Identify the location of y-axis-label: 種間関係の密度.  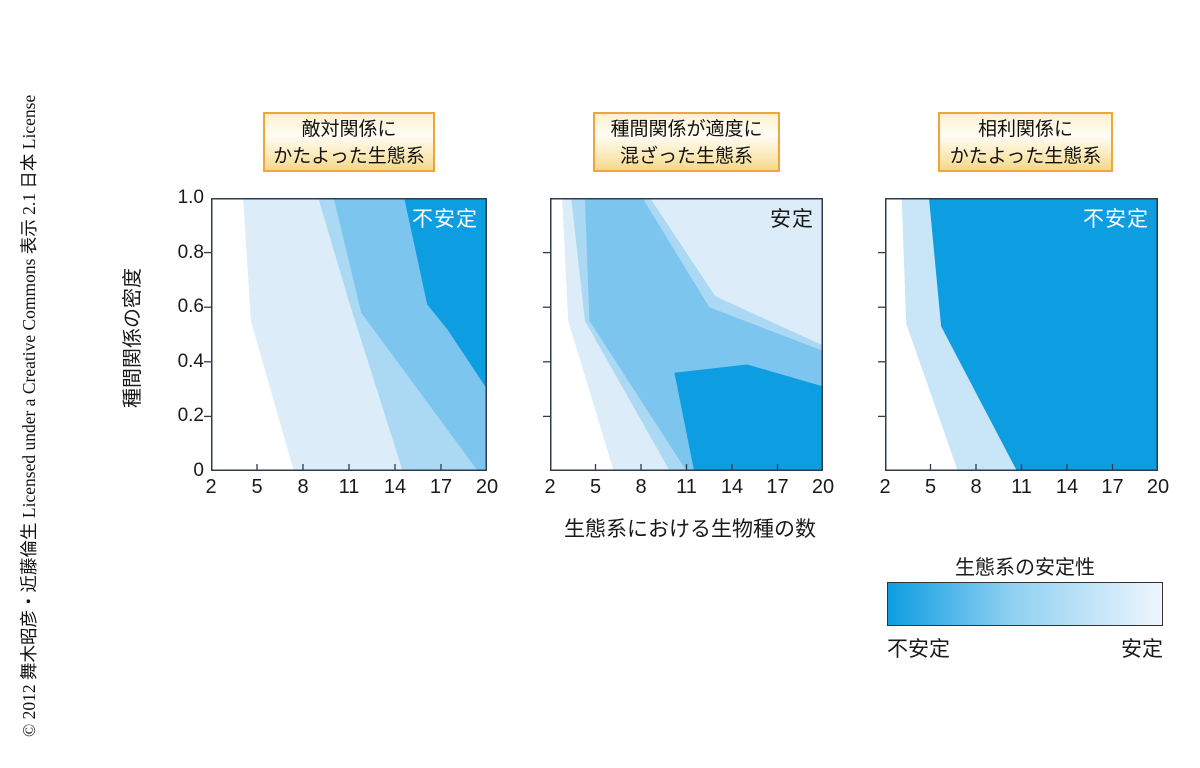
(133, 338).